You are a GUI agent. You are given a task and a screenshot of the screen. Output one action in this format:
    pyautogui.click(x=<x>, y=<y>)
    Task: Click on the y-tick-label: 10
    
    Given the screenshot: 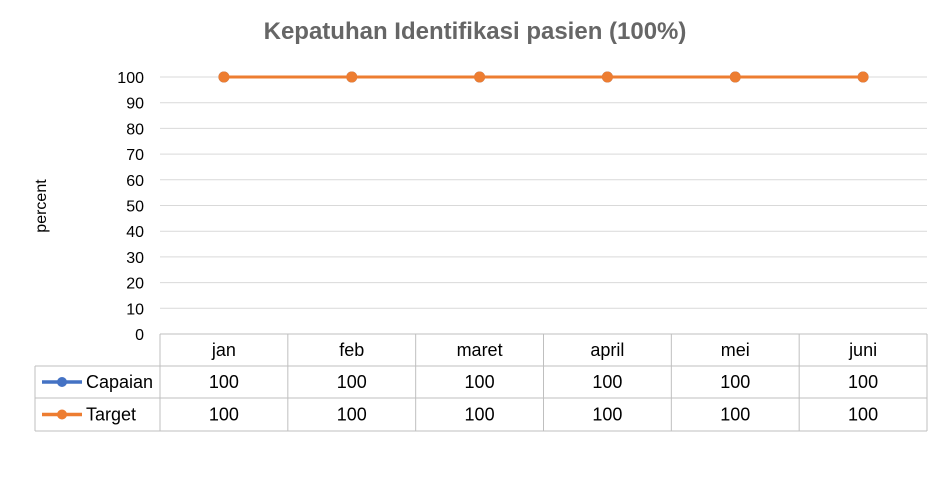 What is the action you would take?
    pyautogui.click(x=135, y=309)
    